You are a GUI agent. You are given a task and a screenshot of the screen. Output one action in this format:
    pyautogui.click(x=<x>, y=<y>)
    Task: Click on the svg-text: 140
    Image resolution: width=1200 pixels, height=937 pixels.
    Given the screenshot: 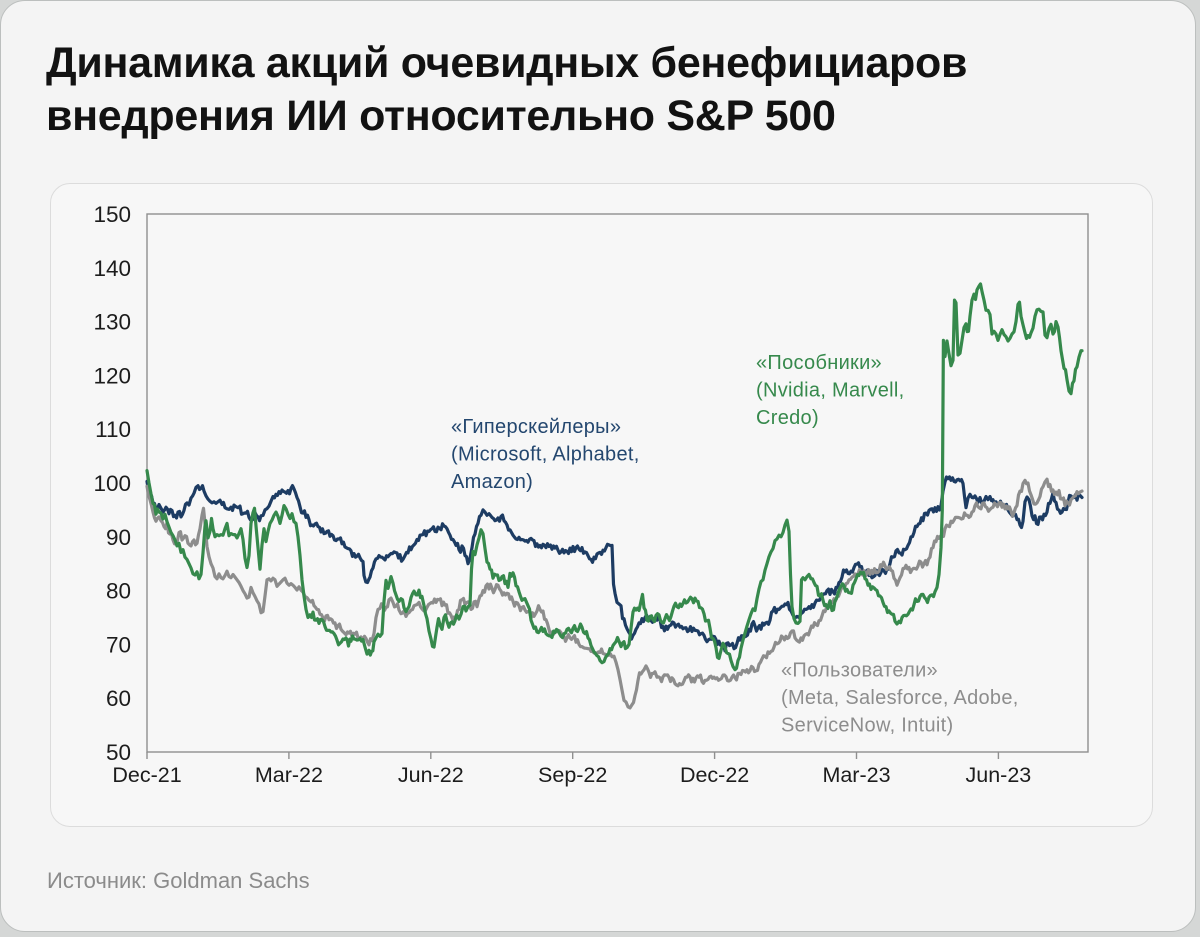 What is the action you would take?
    pyautogui.click(x=112, y=268)
    